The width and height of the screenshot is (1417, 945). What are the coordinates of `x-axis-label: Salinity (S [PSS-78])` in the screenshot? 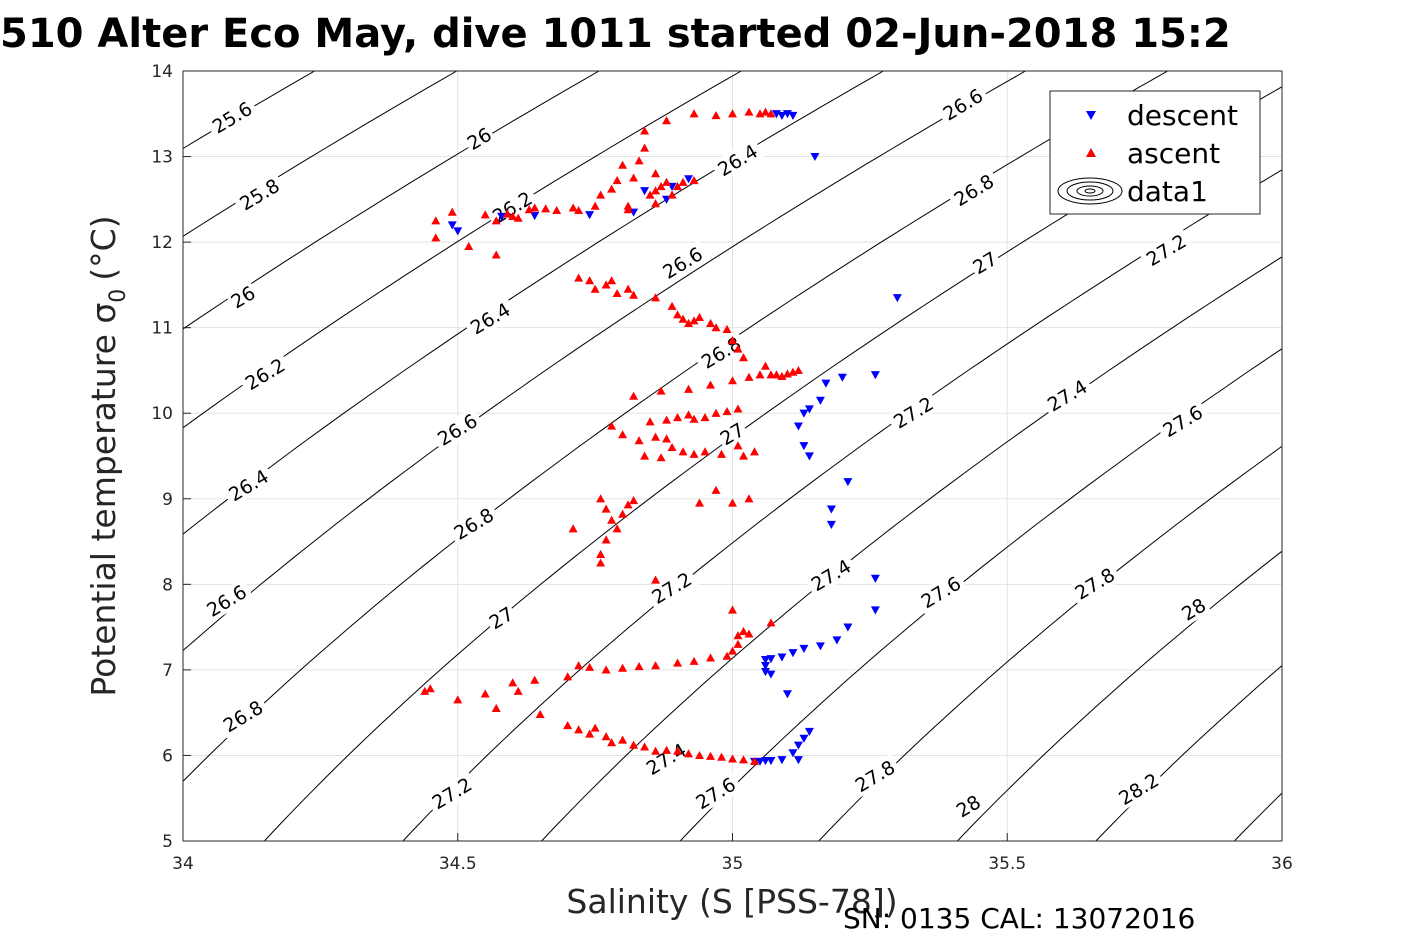 It's located at (731, 901).